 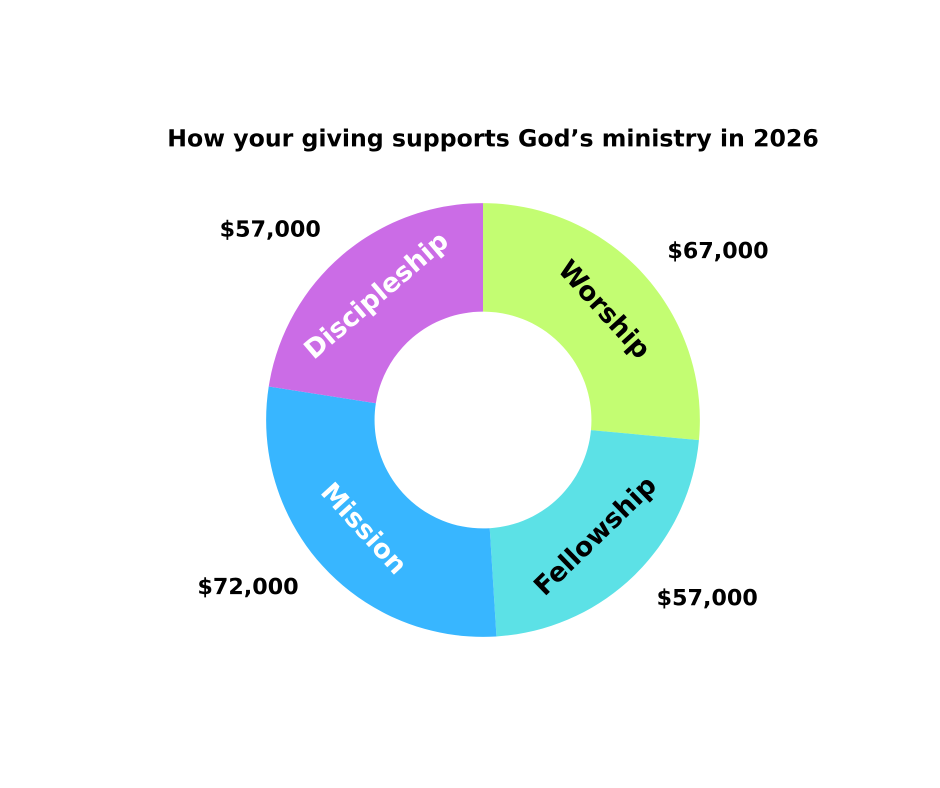 What do you see at coordinates (718, 251) in the screenshot?
I see `data-label: $67,000` at bounding box center [718, 251].